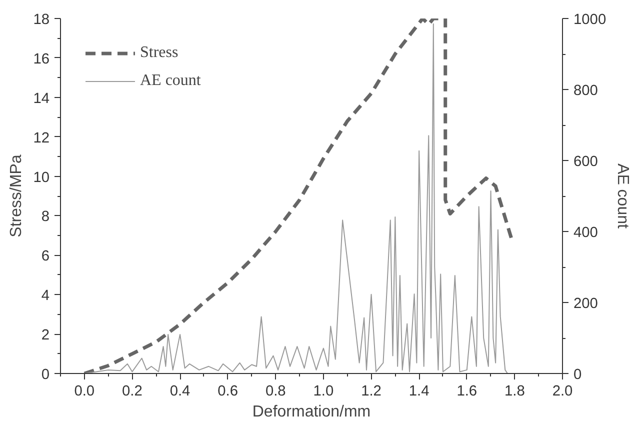 This screenshot has width=637, height=428. What do you see at coordinates (41, 98) in the screenshot?
I see `y-tick-label: 14` at bounding box center [41, 98].